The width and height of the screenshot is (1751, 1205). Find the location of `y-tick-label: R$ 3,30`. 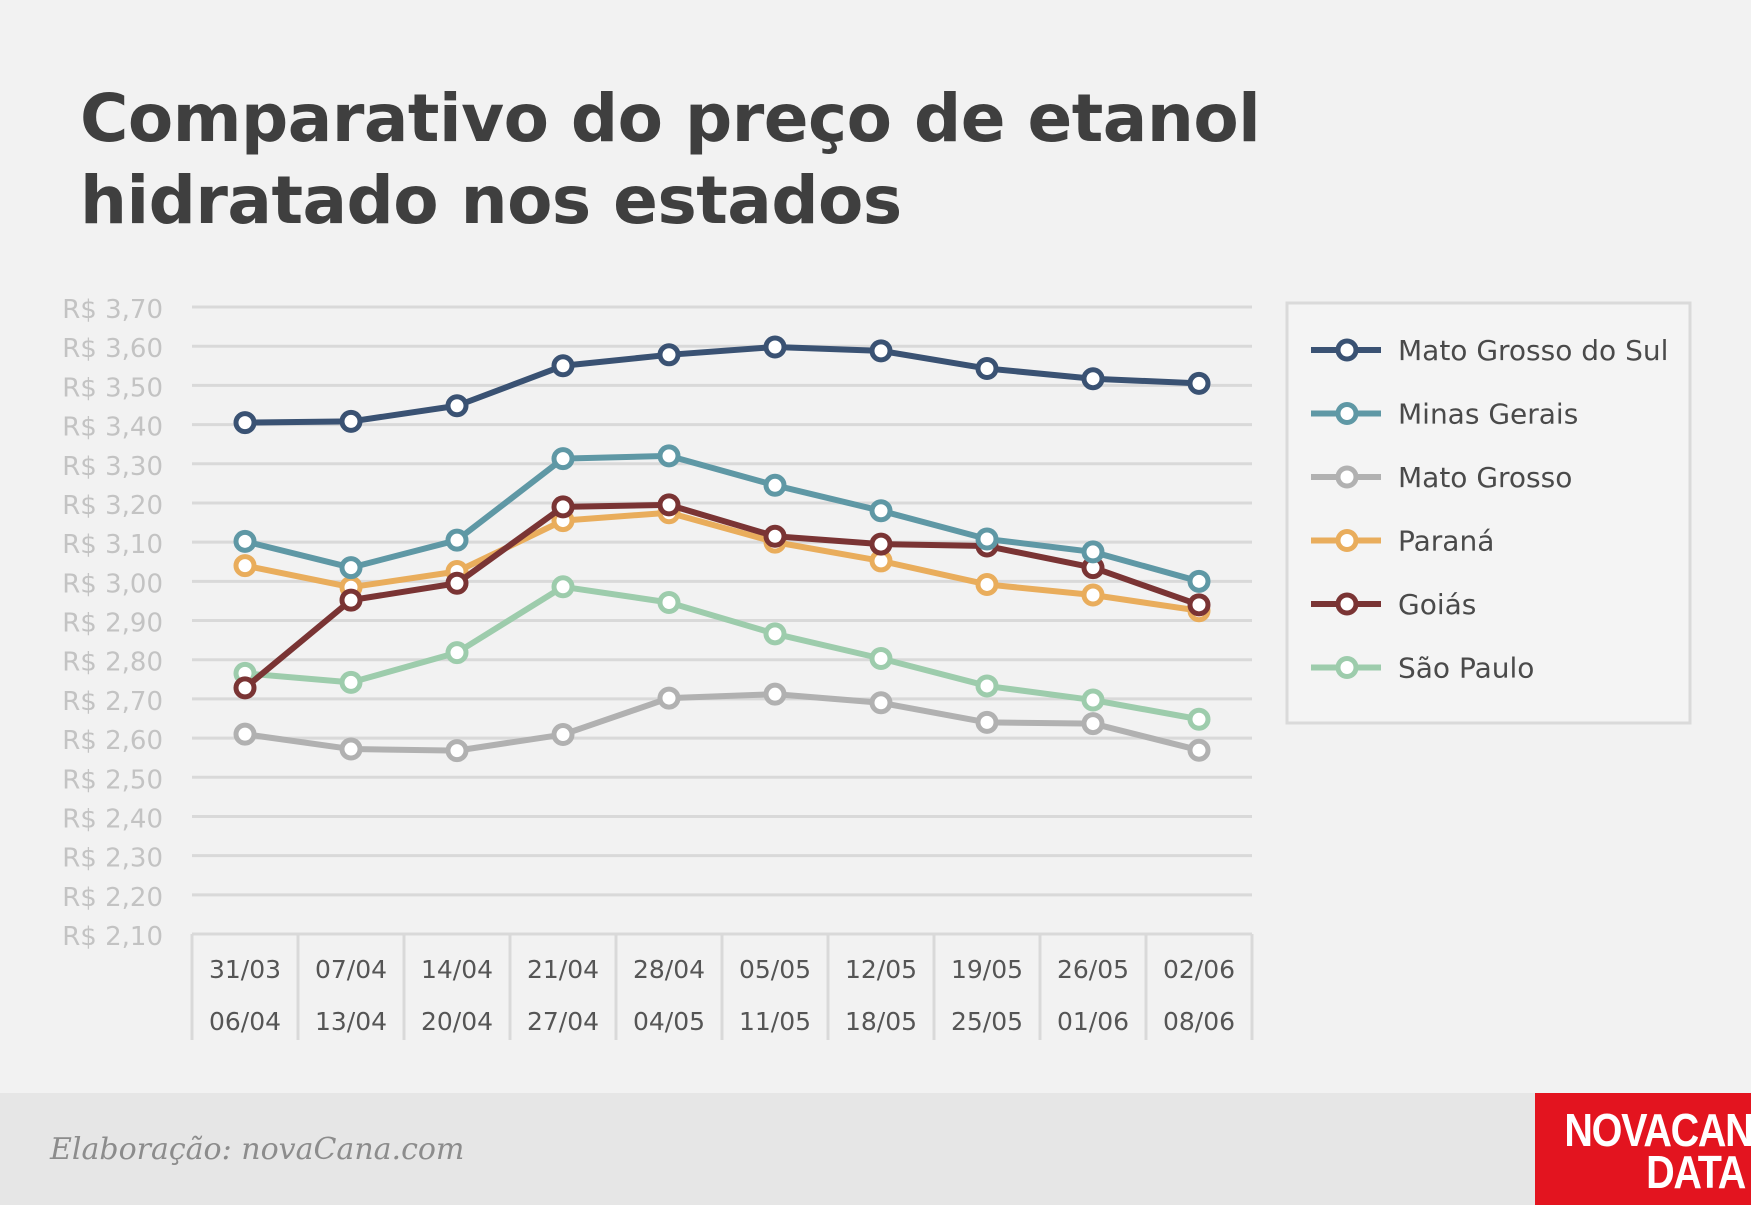

y-tick-label: R$ 3,30 is located at coordinates (112, 467).